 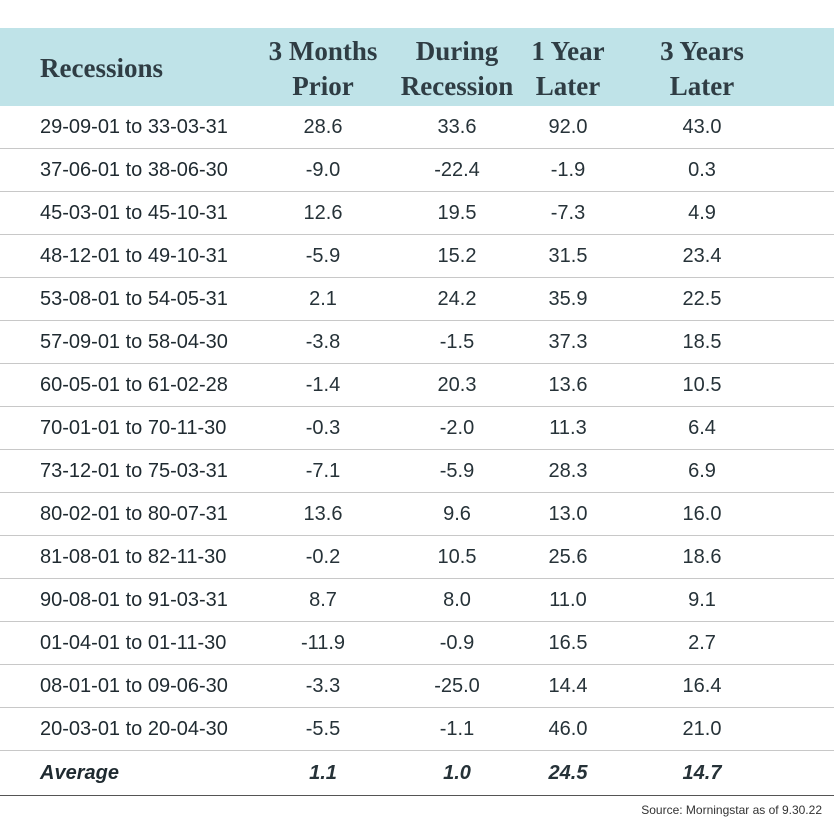 What do you see at coordinates (702, 69) in the screenshot?
I see `header-3-years-later: 3 Years Later` at bounding box center [702, 69].